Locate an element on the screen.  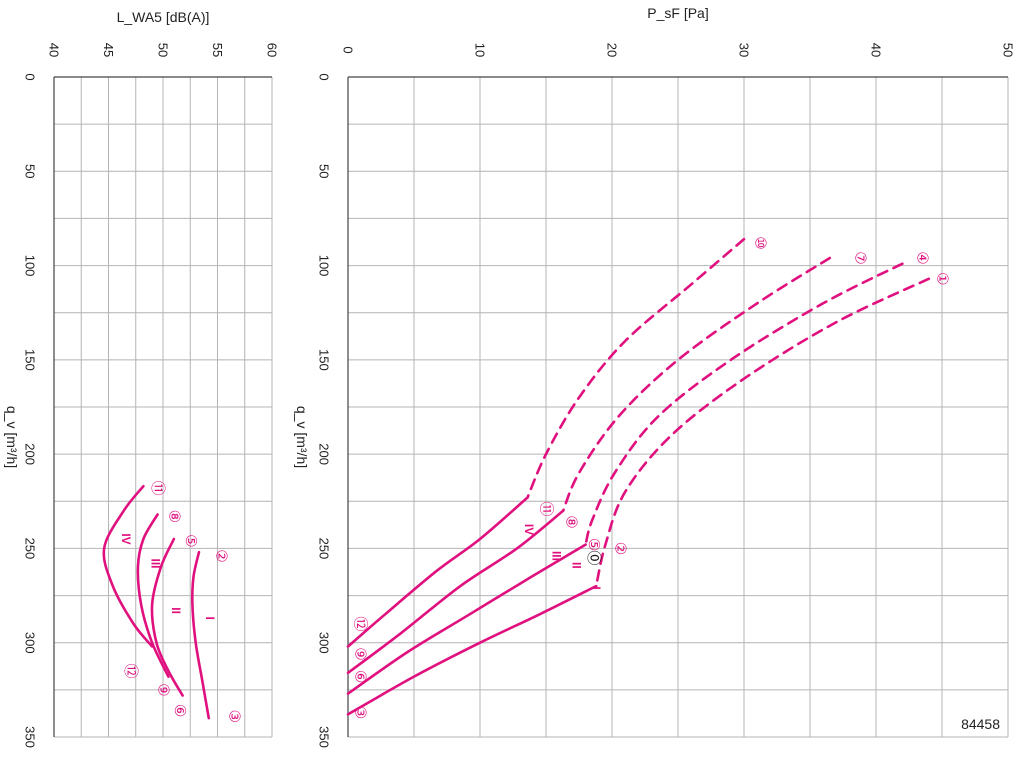
airflow-tick-label: 100 is located at coordinates (30, 266).